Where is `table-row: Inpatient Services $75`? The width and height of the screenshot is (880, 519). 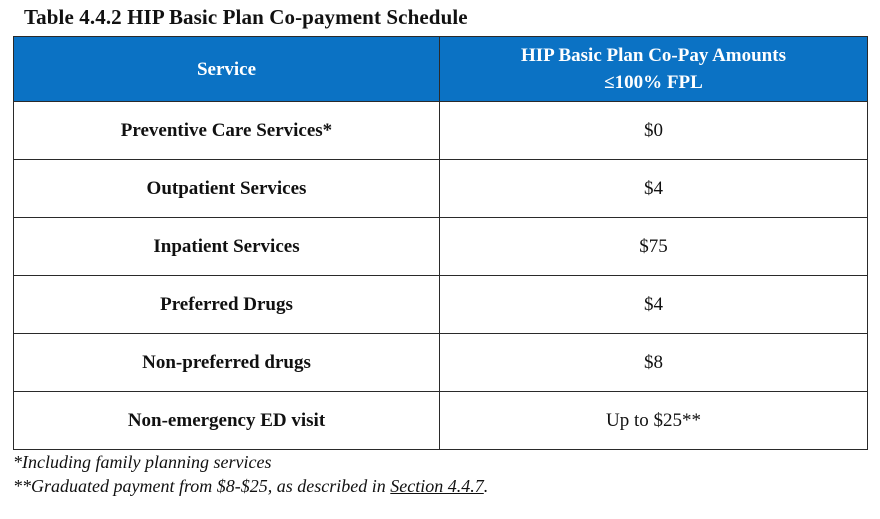
table-row: Inpatient Services $75 is located at coordinates (440, 246).